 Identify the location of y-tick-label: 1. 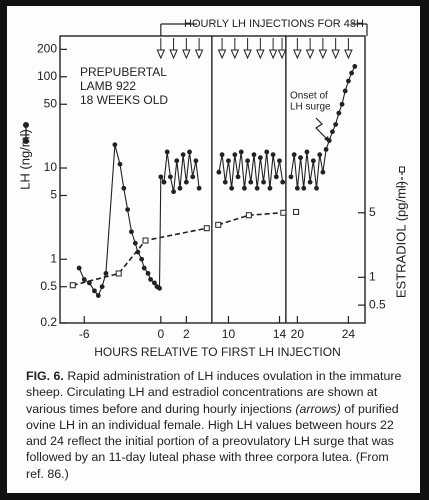
(53, 258).